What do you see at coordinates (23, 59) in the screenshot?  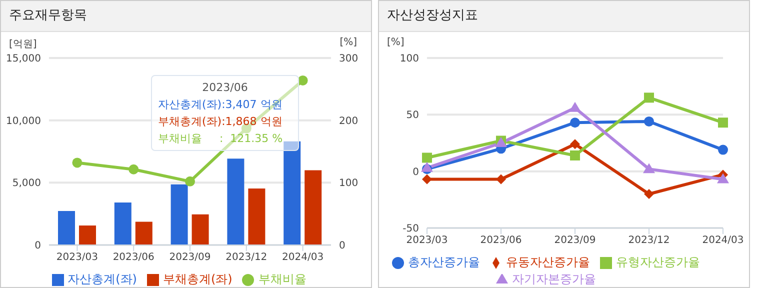 I see `y-tick-label: 15,000` at bounding box center [23, 59].